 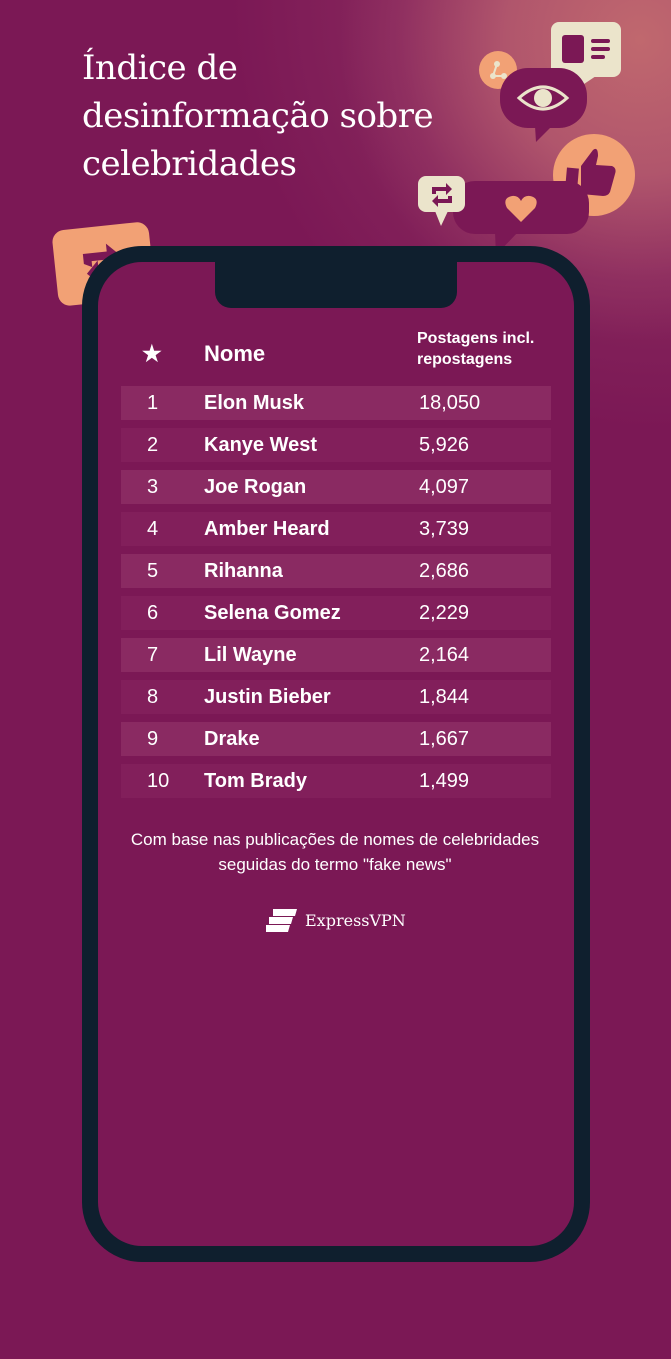 What do you see at coordinates (444, 613) in the screenshot?
I see `post-count: 2,229` at bounding box center [444, 613].